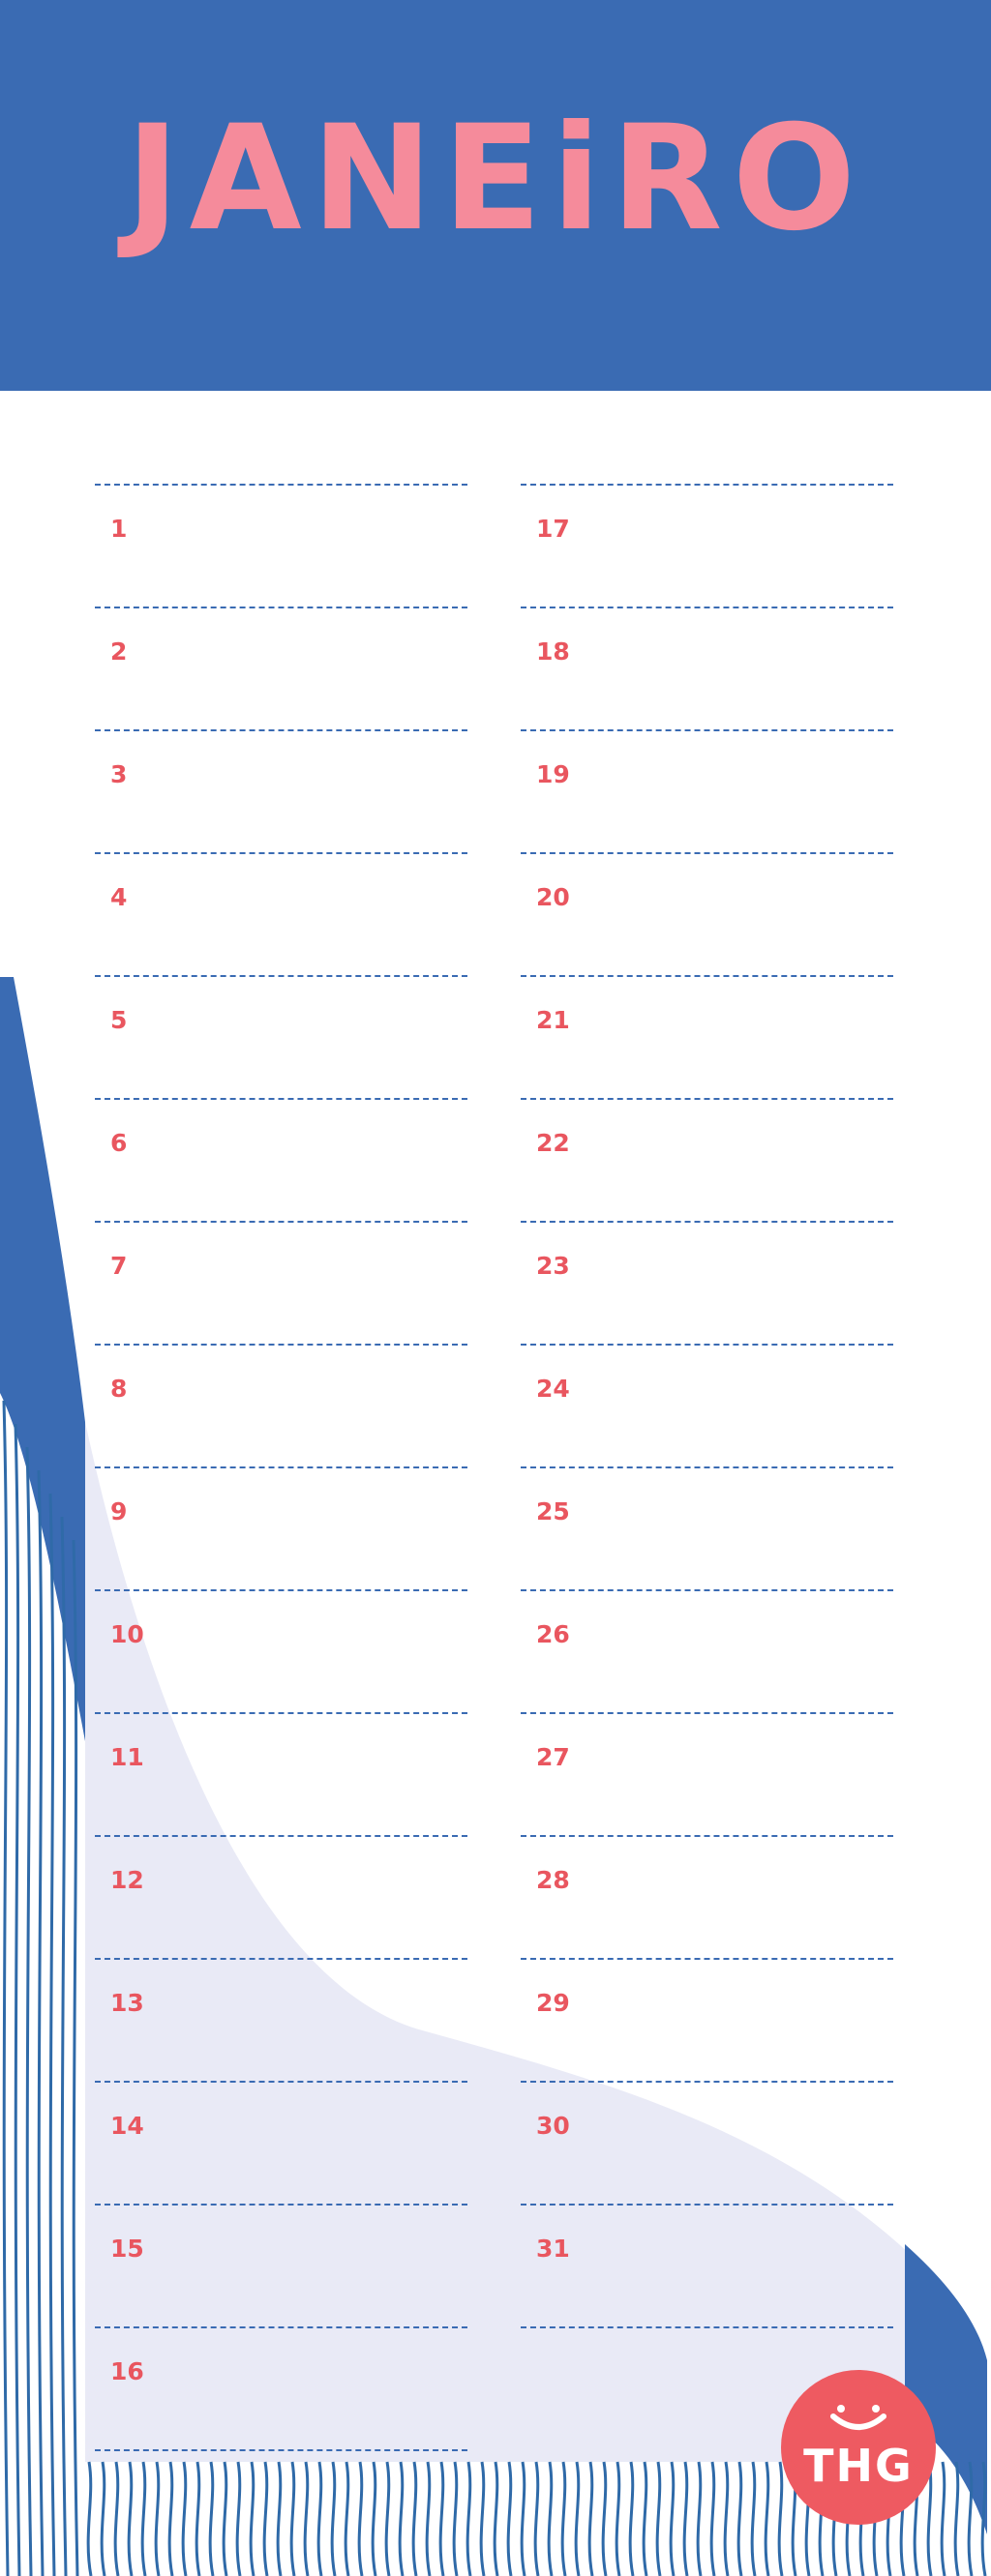  Describe the element at coordinates (707, 1159) in the screenshot. I see `day-row: 22` at that location.